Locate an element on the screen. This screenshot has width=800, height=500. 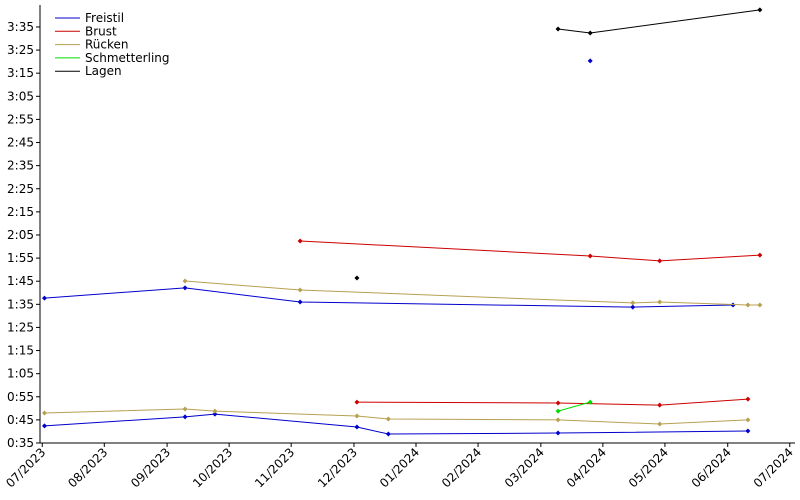
legend-label: Brust is located at coordinates (101, 31).